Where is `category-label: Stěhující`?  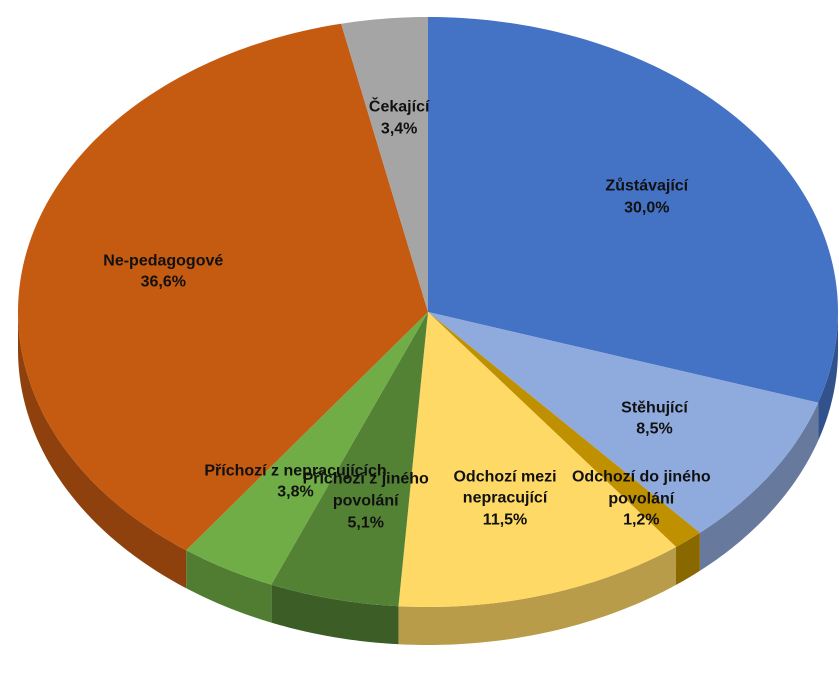
category-label: Stěhující is located at coordinates (654, 407).